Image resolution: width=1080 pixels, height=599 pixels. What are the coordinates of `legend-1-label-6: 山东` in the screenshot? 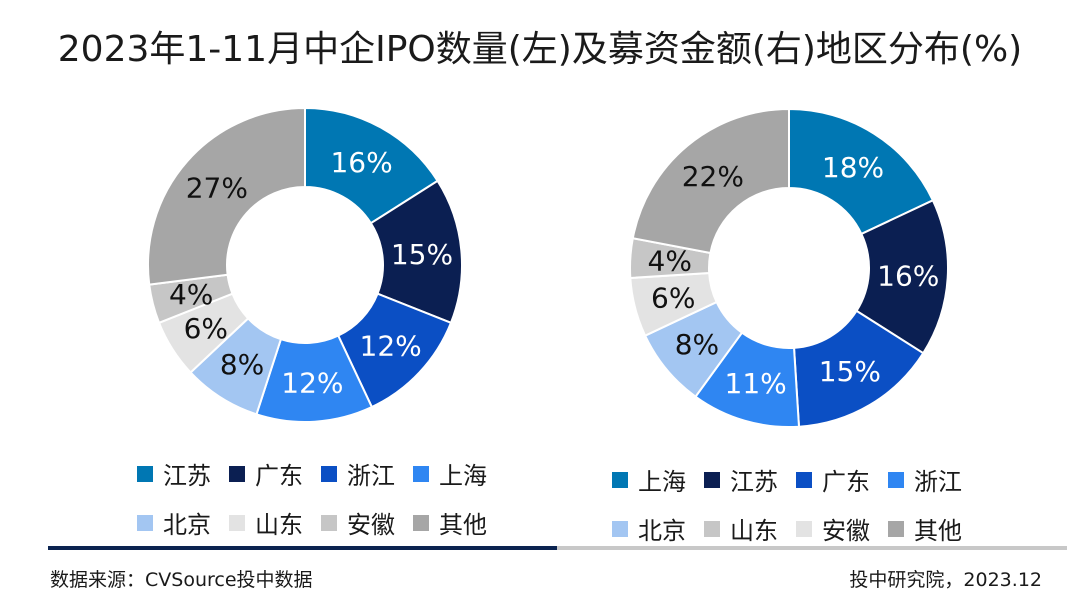 It's located at (754, 531).